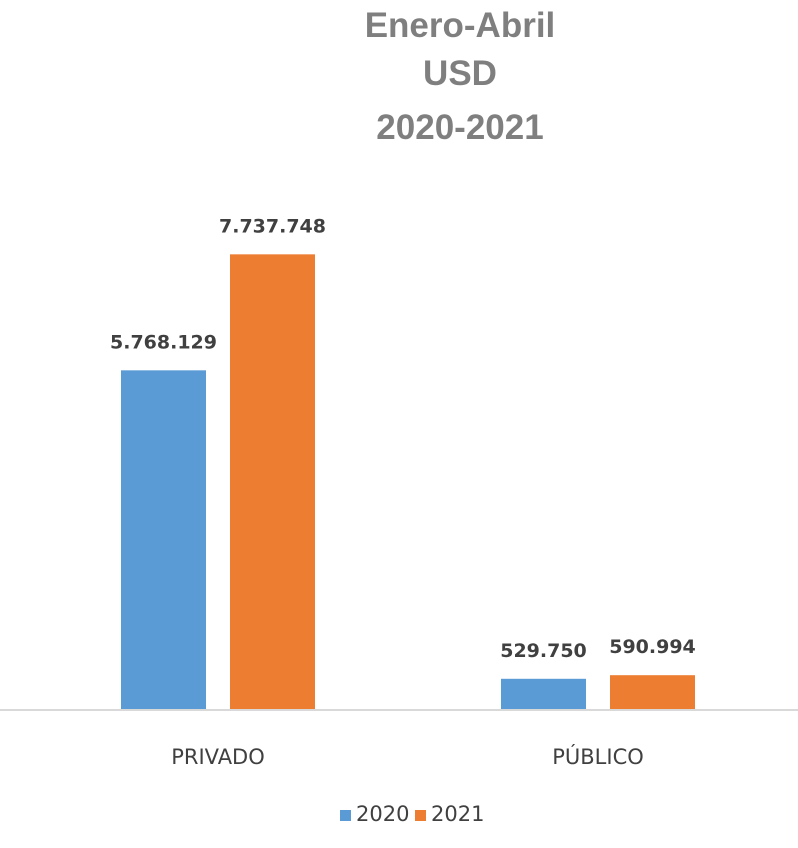 Image resolution: width=798 pixels, height=848 pixels. I want to click on data-label: 5.768.129, so click(163, 342).